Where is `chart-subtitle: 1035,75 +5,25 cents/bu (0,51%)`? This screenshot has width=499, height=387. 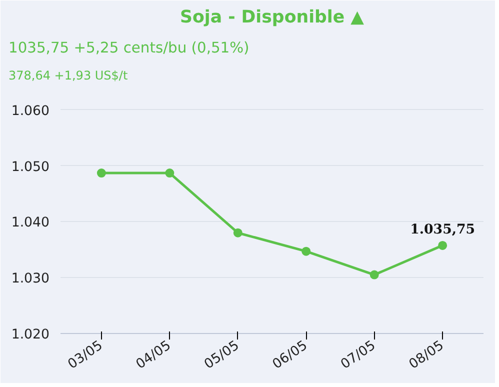
chart-subtitle: 1035,75 +5,25 cents/bu (0,51%) is located at coordinates (129, 48).